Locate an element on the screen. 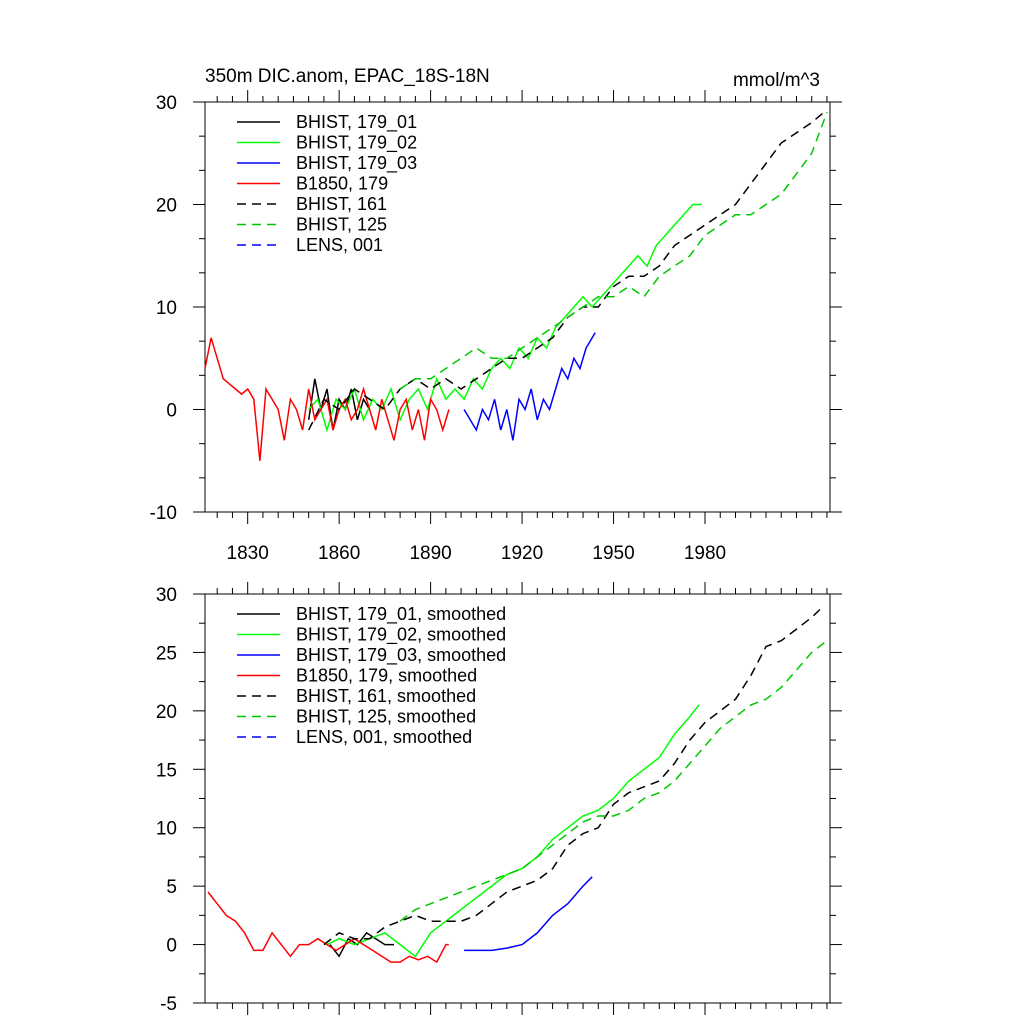 The width and height of the screenshot is (1024, 1024). legend-label: BHIST, 179_01 is located at coordinates (356, 122).